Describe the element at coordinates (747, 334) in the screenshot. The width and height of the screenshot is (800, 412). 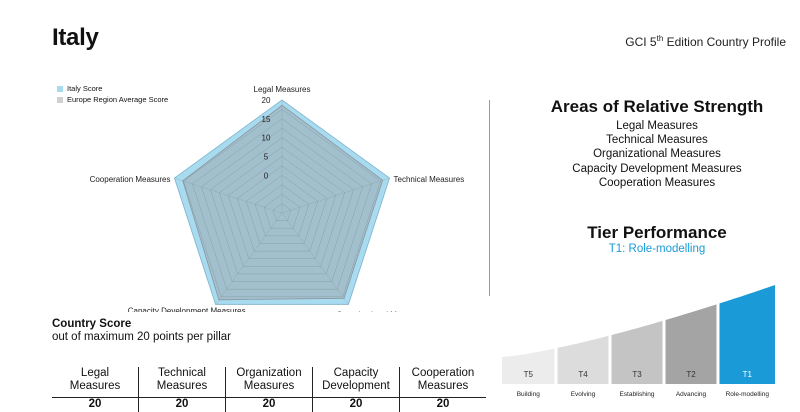
I see `tier-segment-t1` at that location.